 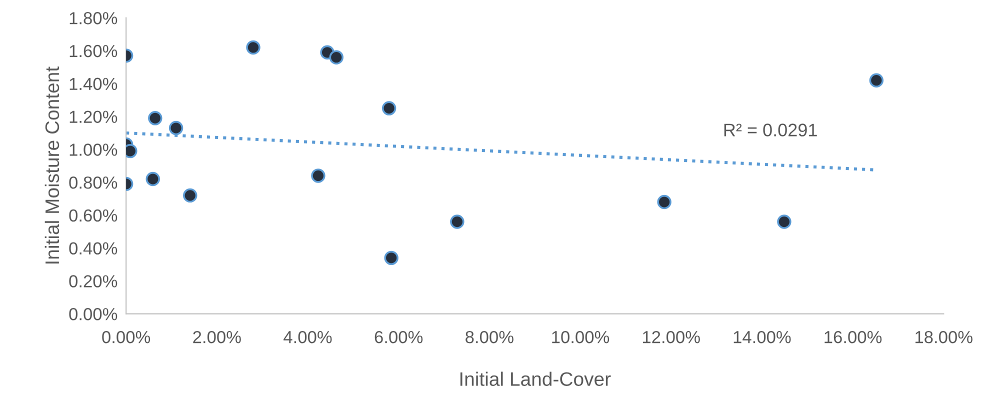 I want to click on y-tick-label: 1.20%, so click(x=94, y=116).